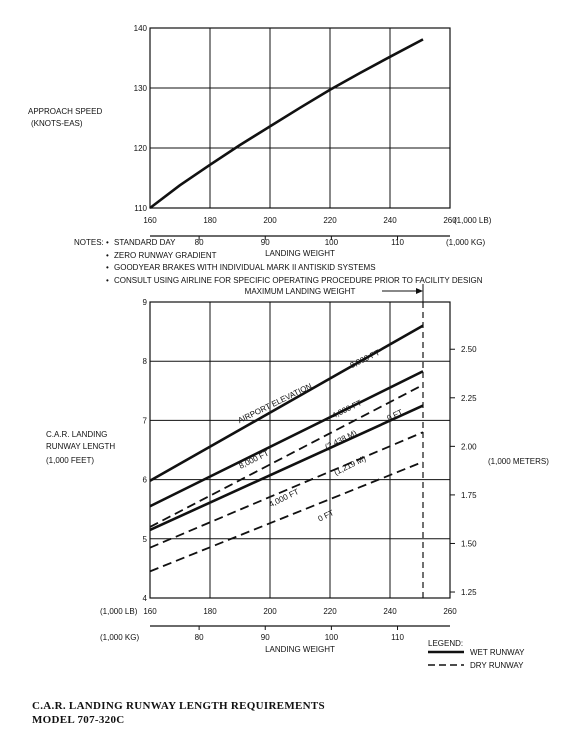 The height and width of the screenshot is (732, 563). What do you see at coordinates (300, 253) in the screenshot?
I see `top-xlabel: LANDING WEIGHT` at bounding box center [300, 253].